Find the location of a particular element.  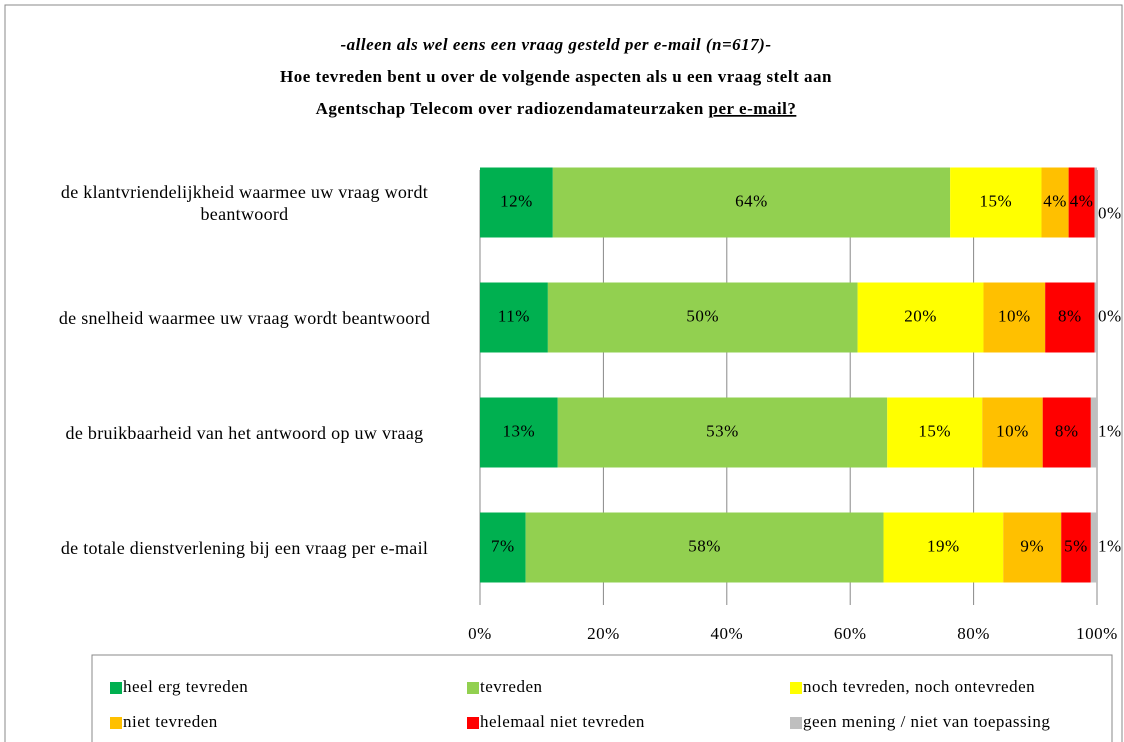

data-label: 9% is located at coordinates (1032, 545).